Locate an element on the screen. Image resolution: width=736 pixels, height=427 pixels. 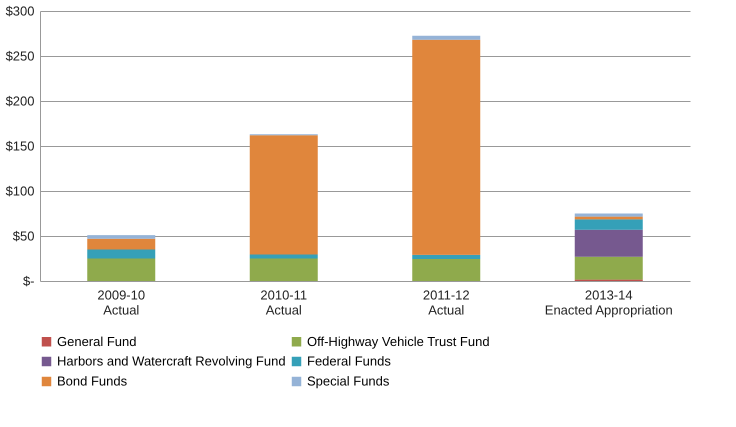
y-tick-label: $- is located at coordinates (28, 281).